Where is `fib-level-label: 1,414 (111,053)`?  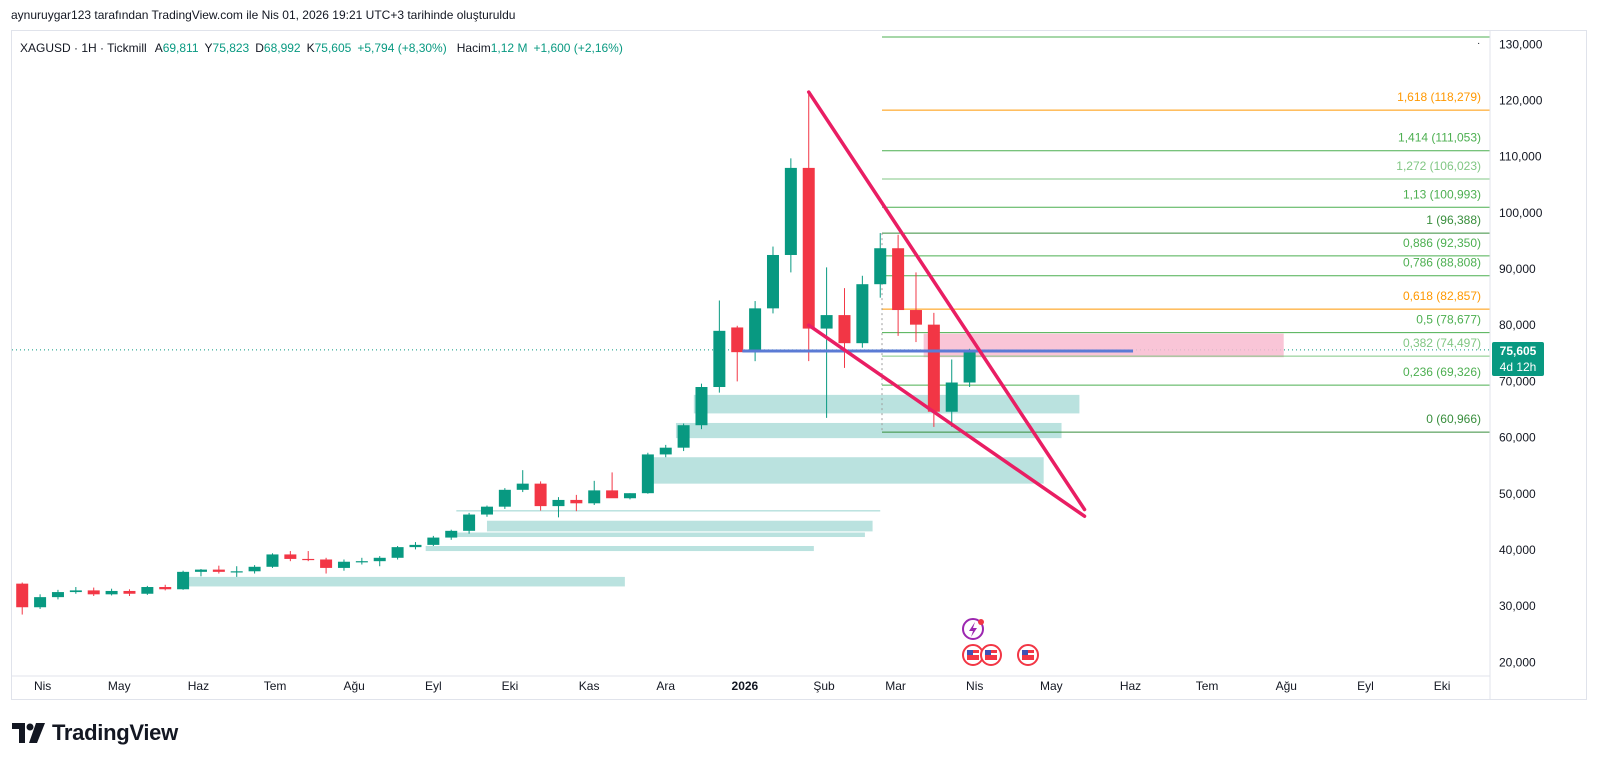
fib-level-label: 1,414 (111,053) is located at coordinates (1439, 138).